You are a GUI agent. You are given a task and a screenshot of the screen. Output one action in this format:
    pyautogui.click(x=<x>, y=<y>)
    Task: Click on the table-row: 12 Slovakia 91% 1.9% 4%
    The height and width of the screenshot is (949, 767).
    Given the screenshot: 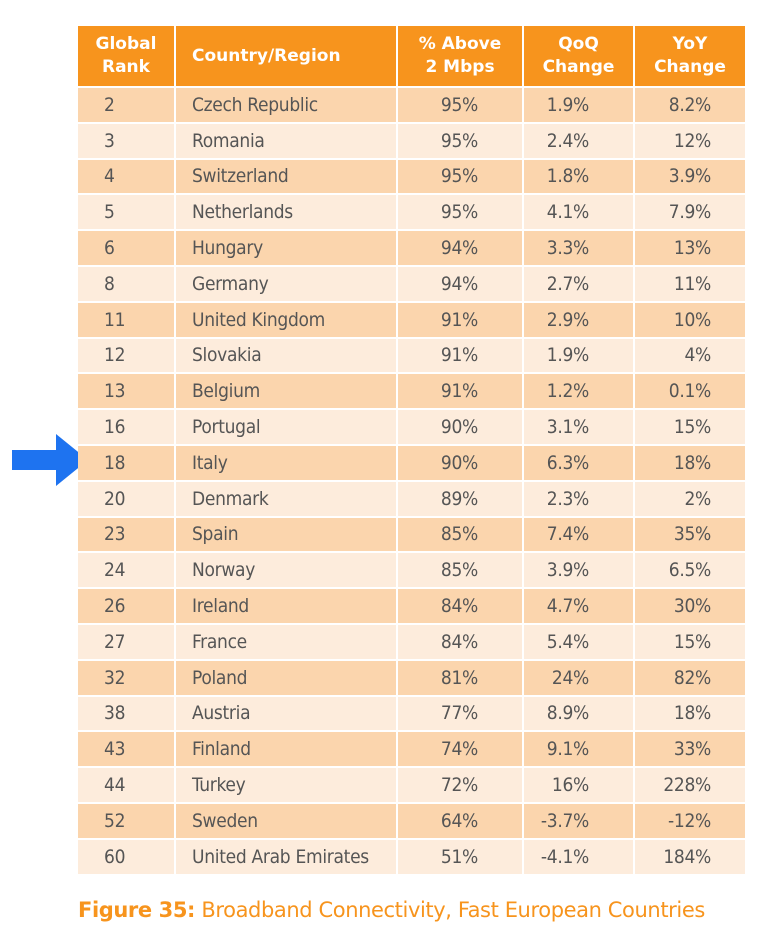 What is the action you would take?
    pyautogui.click(x=412, y=355)
    